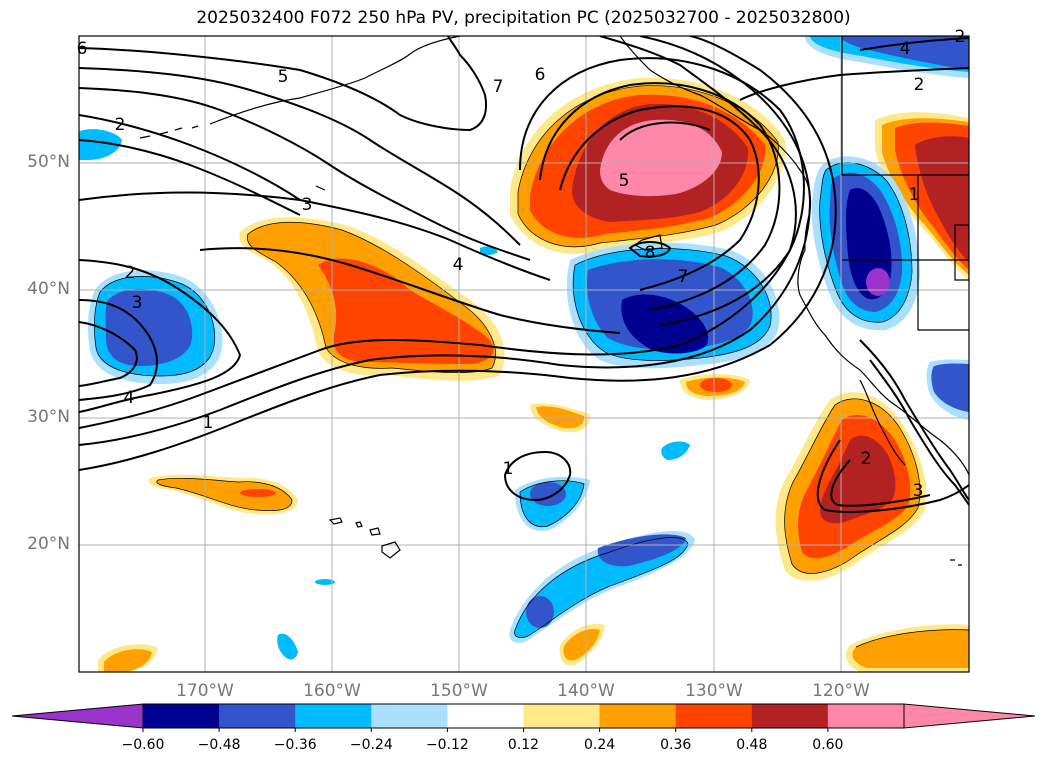  I want to click on lon-label: 150°W, so click(459, 691).